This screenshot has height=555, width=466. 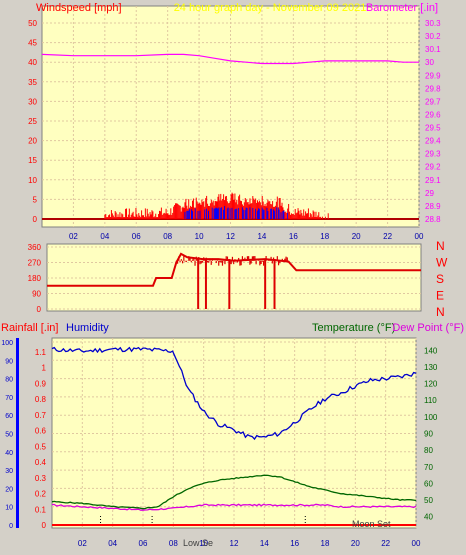 I want to click on panel3-x-tick: 04, so click(x=112, y=543).